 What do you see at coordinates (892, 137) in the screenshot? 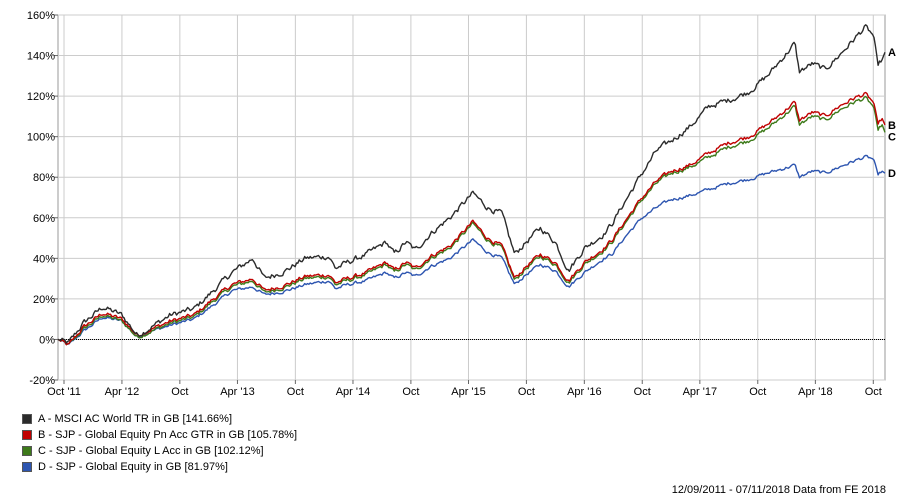
I see `series-end-label-c: C` at bounding box center [892, 137].